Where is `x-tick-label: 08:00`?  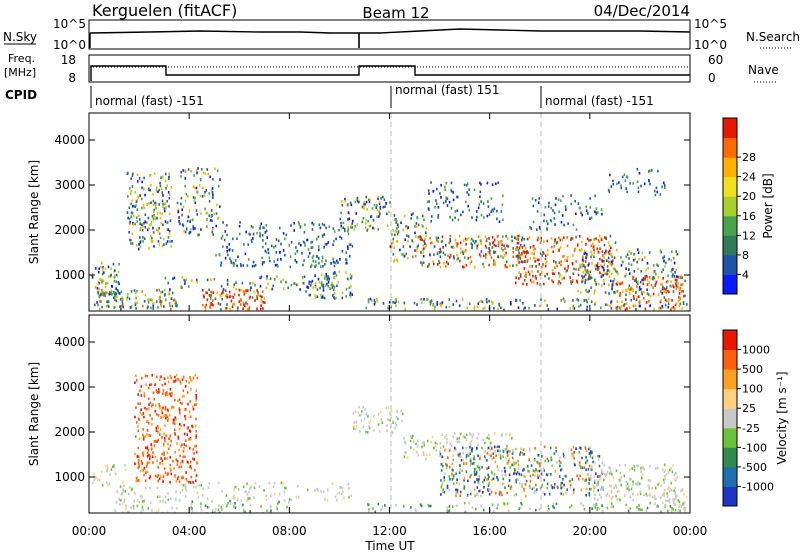
x-tick-label: 08:00 is located at coordinates (289, 531).